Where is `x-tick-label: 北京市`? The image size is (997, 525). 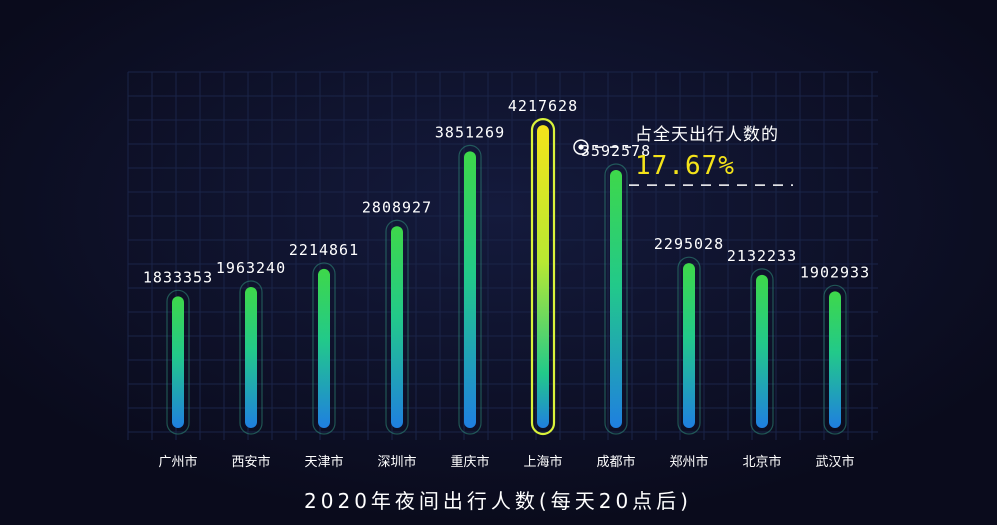 x-tick-label: 北京市 is located at coordinates (761, 462).